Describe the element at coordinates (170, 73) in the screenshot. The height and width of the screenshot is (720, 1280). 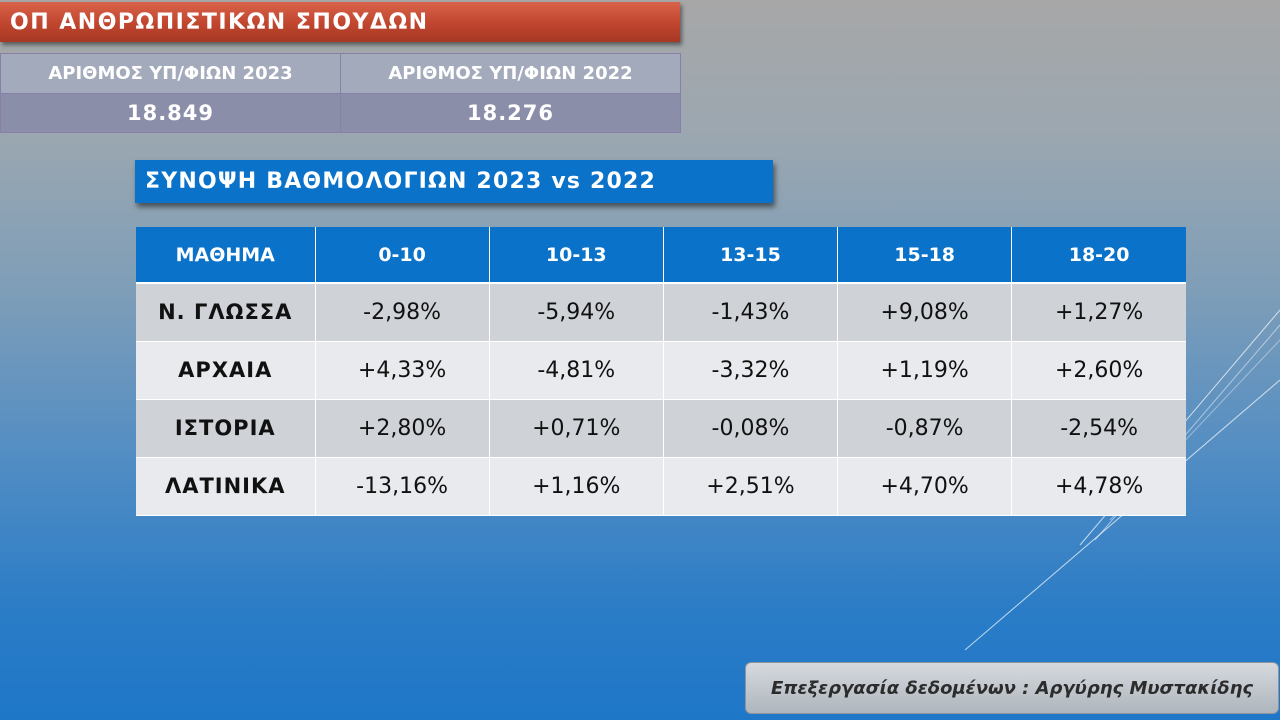
I see `count-header-2023: ΑΡΙΘΜΟΣ ΥΠ/ΦΙΩΝ 2023` at that location.